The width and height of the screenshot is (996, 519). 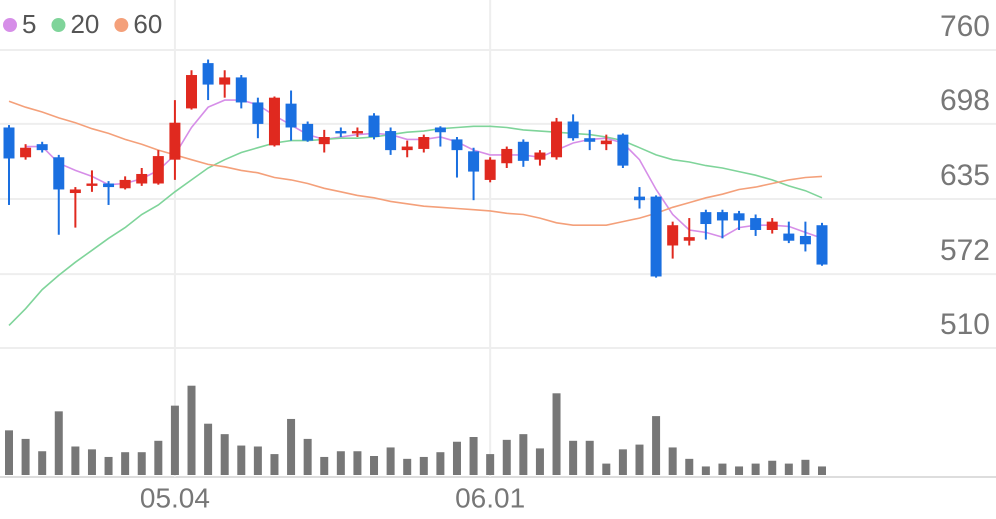 What do you see at coordinates (965, 175) in the screenshot?
I see `y-tick-label: 635` at bounding box center [965, 175].